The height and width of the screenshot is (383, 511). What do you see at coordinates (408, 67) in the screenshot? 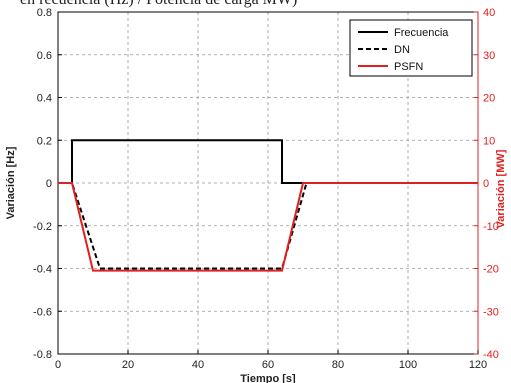
I see `legend-label: PSFN` at bounding box center [408, 67].